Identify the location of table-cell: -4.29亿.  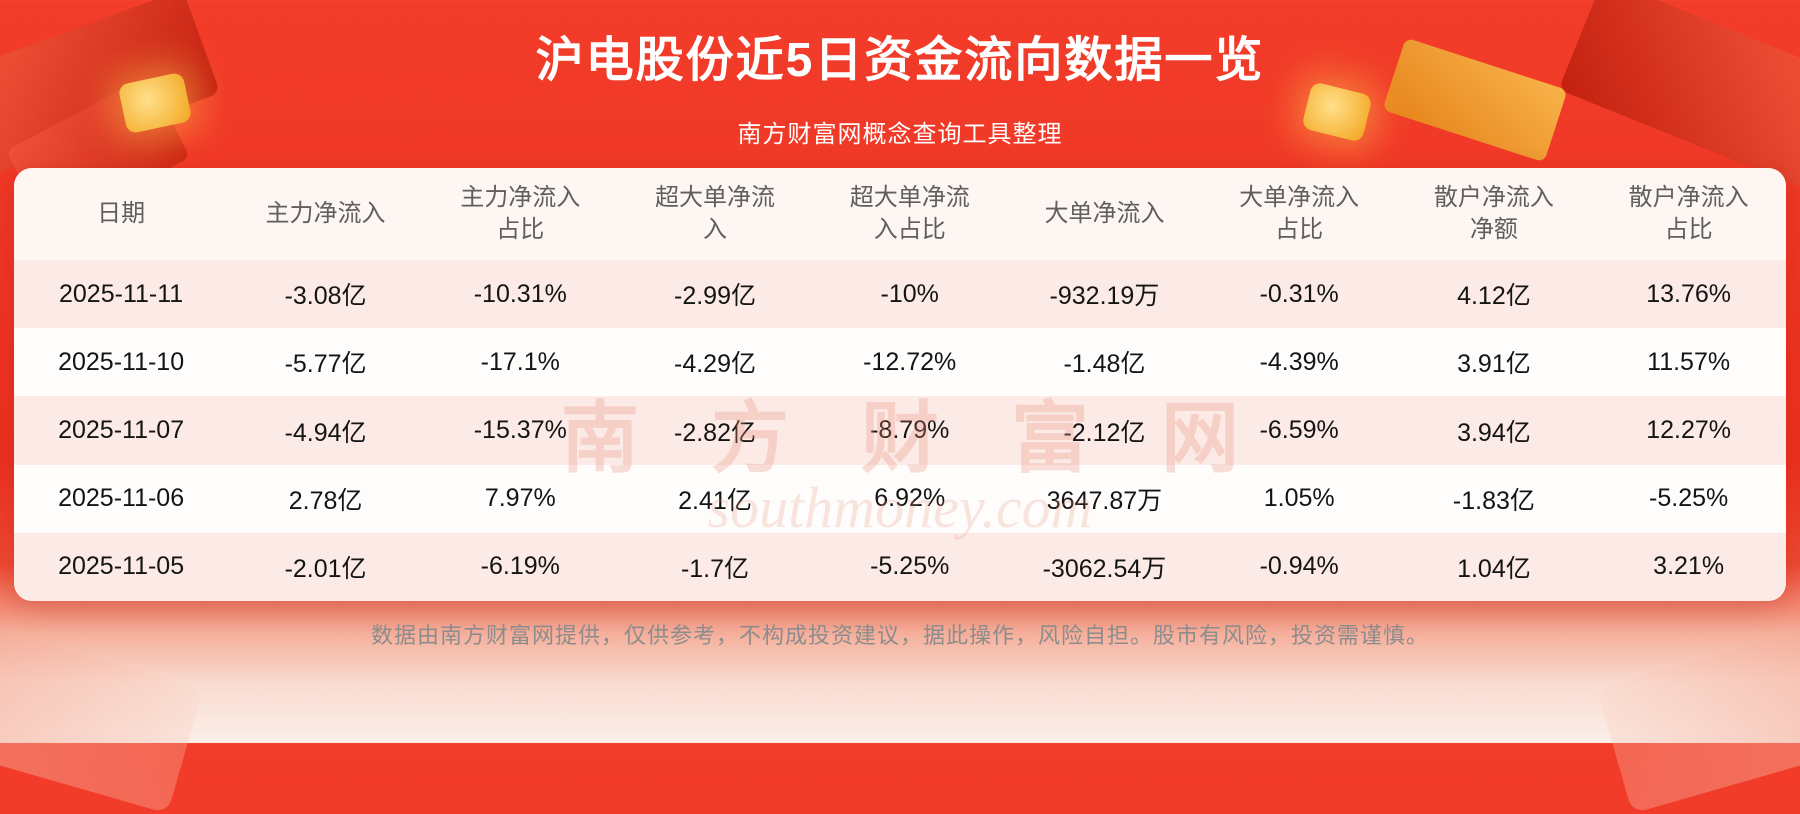
(715, 364).